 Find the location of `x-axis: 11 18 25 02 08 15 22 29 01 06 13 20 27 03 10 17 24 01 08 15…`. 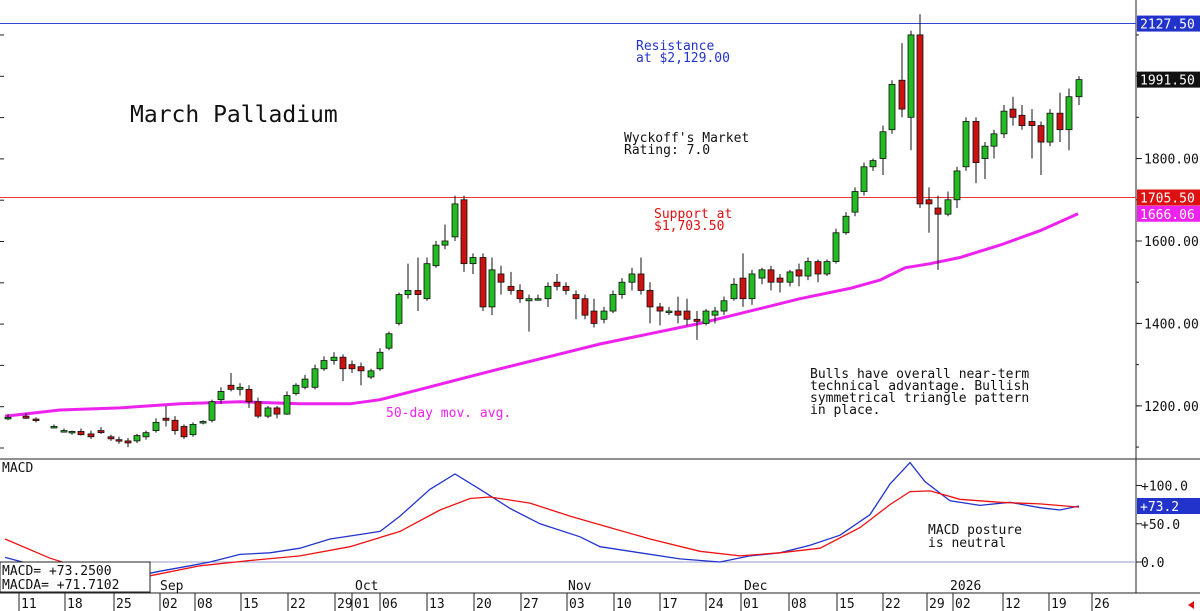

x-axis: 11 18 25 02 08 15 22 29 01 06 13 20 27 03 10 17 24 01 08 15… is located at coordinates (606, 595).